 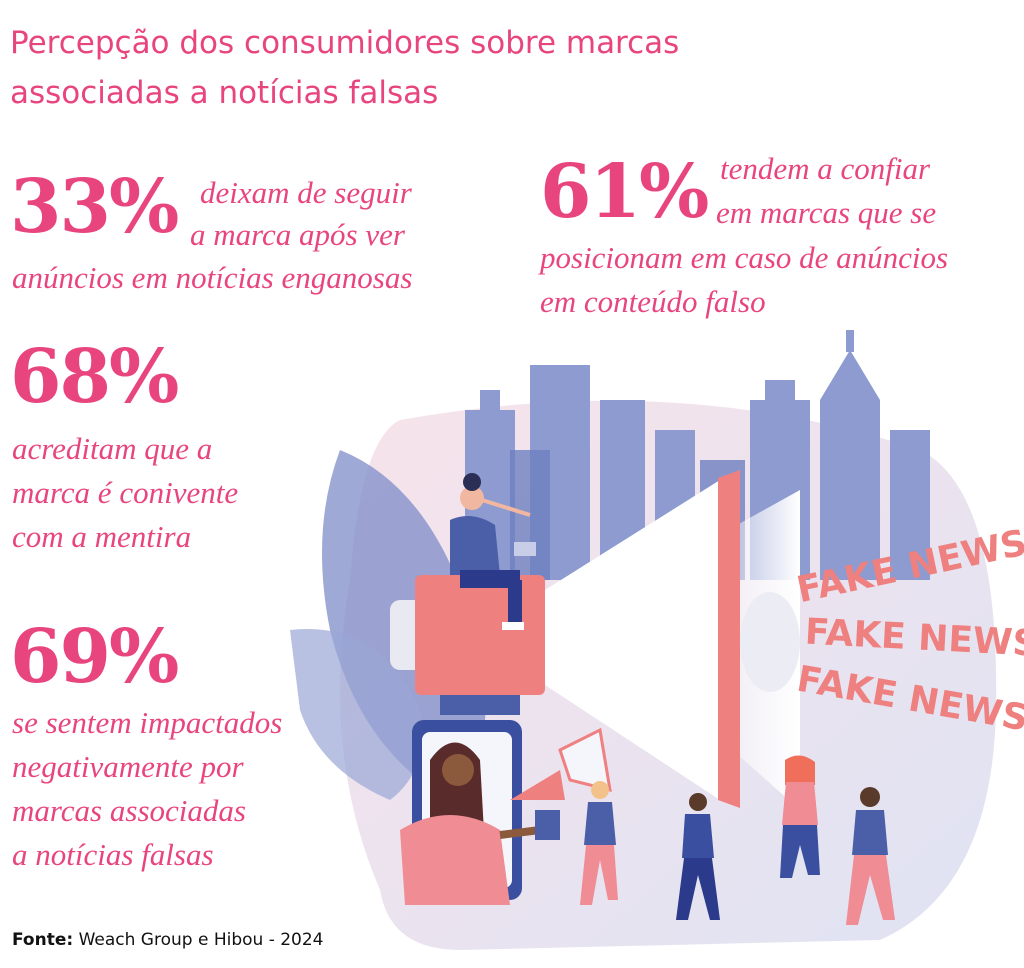 What do you see at coordinates (624, 192) in the screenshot?
I see `stat-61-value: 61%` at bounding box center [624, 192].